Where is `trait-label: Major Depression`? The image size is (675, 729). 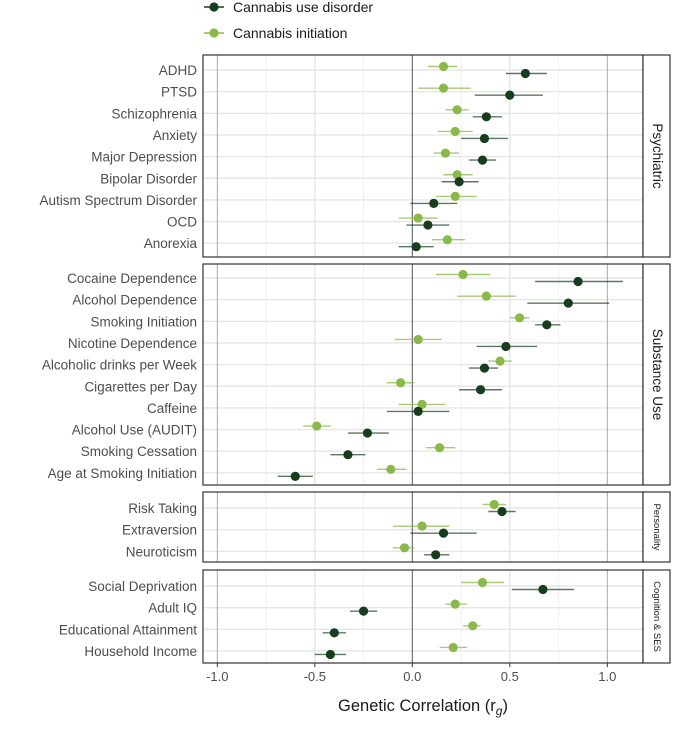 trait-label: Major Depression is located at coordinates (144, 157).